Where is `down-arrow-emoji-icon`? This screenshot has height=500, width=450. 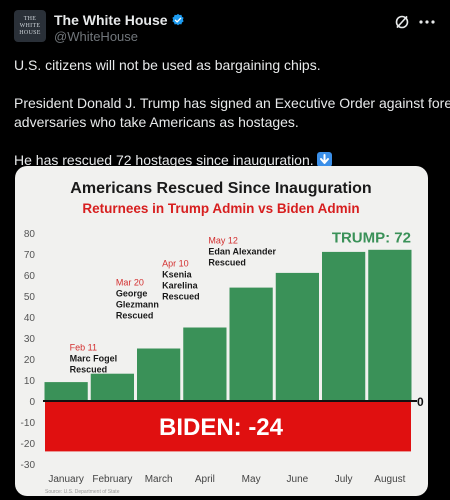
down-arrow-emoji-icon is located at coordinates (324, 159).